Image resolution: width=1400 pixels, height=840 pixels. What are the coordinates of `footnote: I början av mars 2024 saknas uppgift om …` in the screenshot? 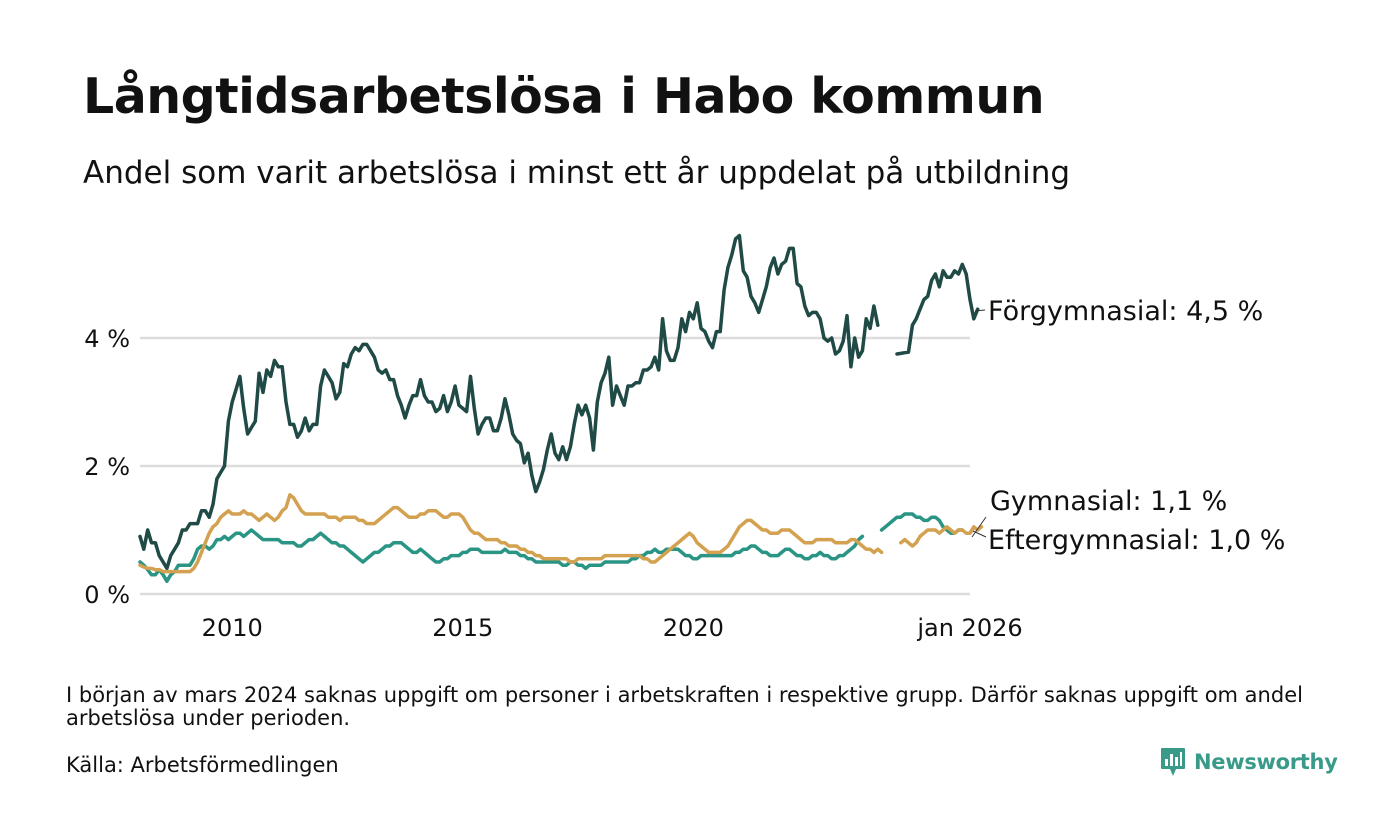 It's located at (684, 706).